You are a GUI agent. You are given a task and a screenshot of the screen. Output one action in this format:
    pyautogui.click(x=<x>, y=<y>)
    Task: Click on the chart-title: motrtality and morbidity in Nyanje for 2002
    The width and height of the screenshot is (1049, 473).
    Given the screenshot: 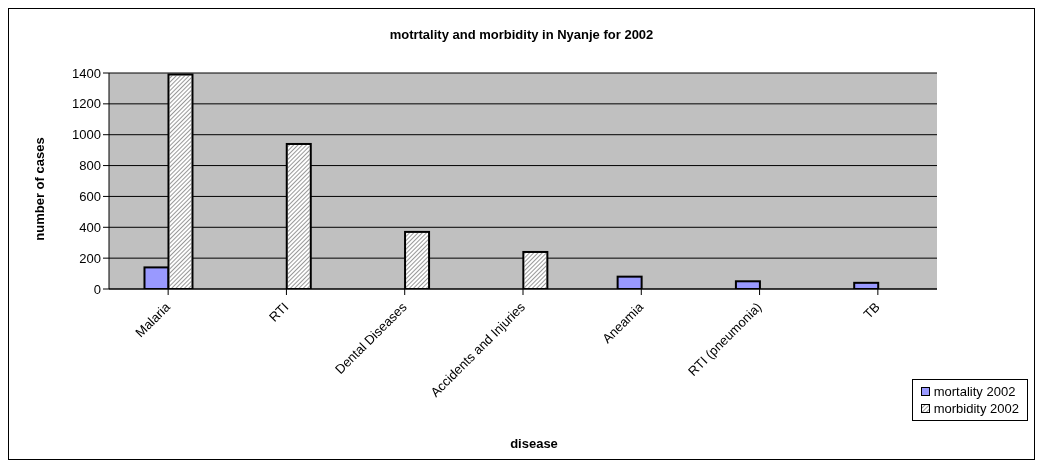 What is the action you would take?
    pyautogui.click(x=521, y=34)
    